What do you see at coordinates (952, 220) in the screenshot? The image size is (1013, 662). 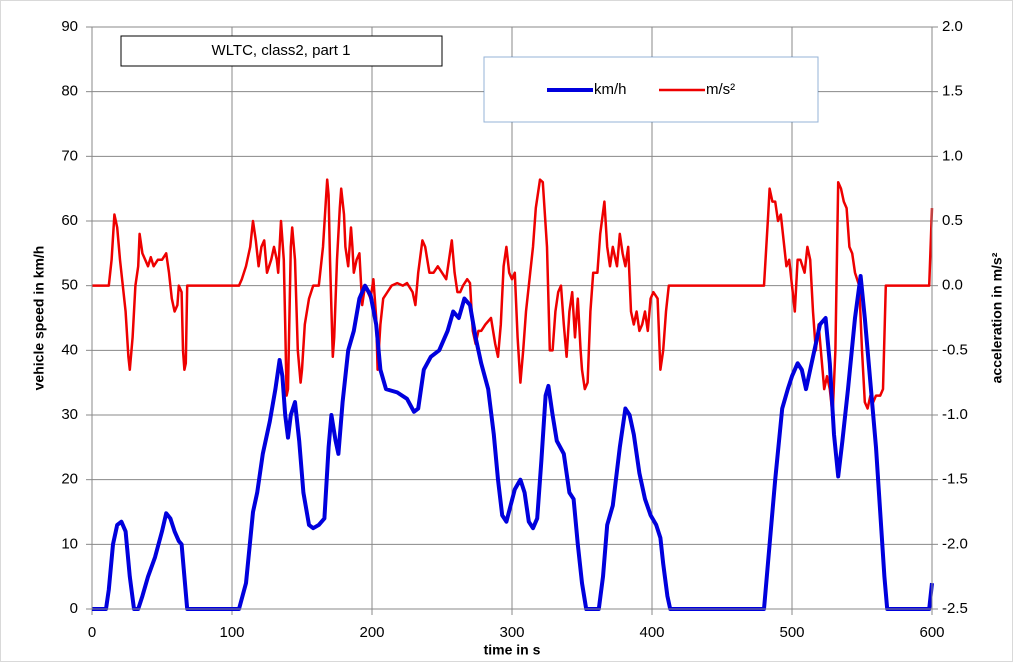 I see `y2-tick-label: 0.5` at bounding box center [952, 220].